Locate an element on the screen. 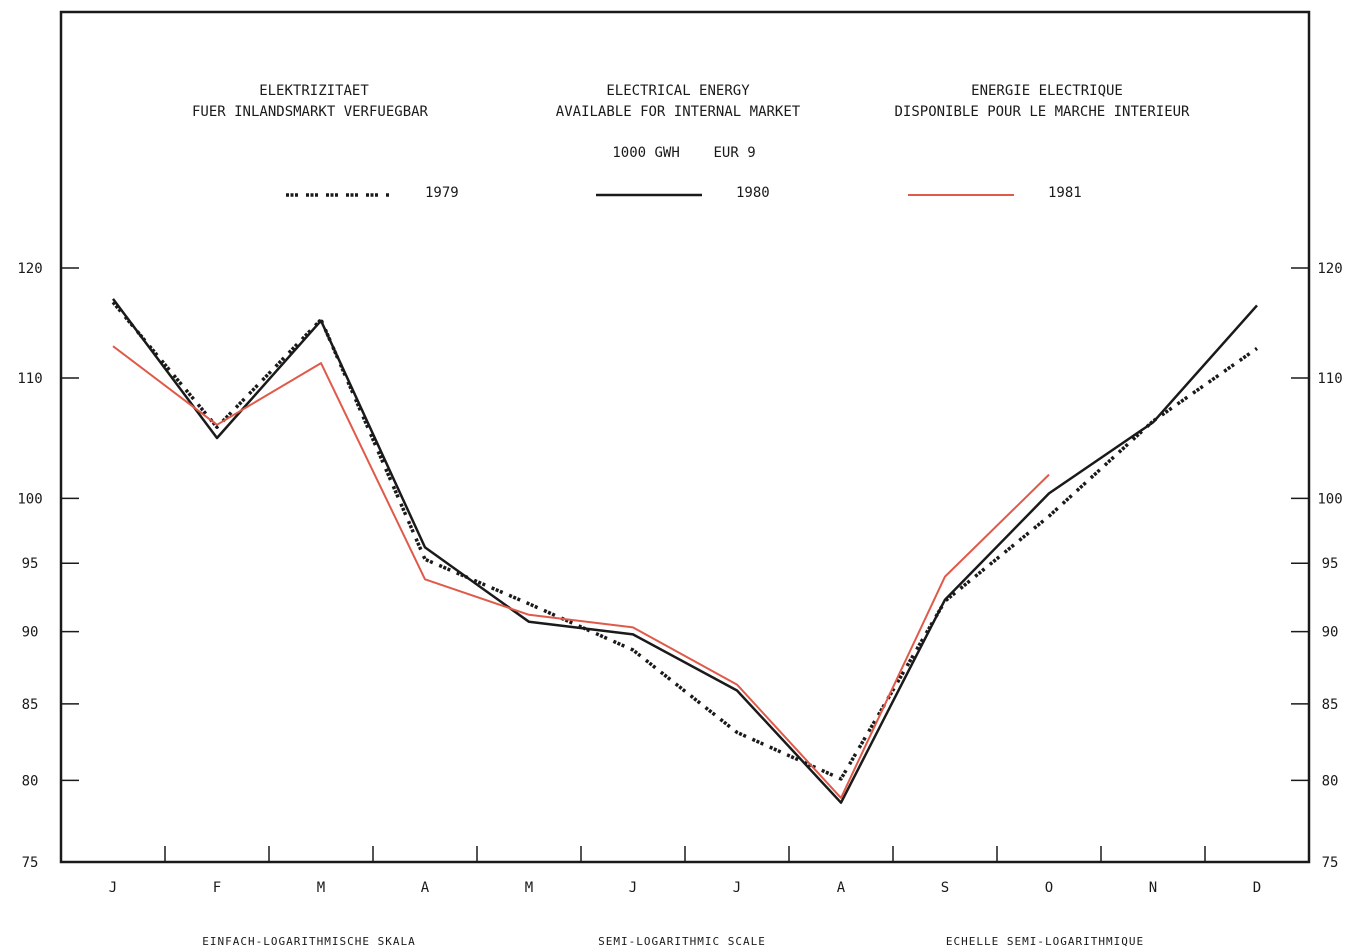 The height and width of the screenshot is (948, 1357). y-tick-label-left-100: 100 is located at coordinates (29, 499).